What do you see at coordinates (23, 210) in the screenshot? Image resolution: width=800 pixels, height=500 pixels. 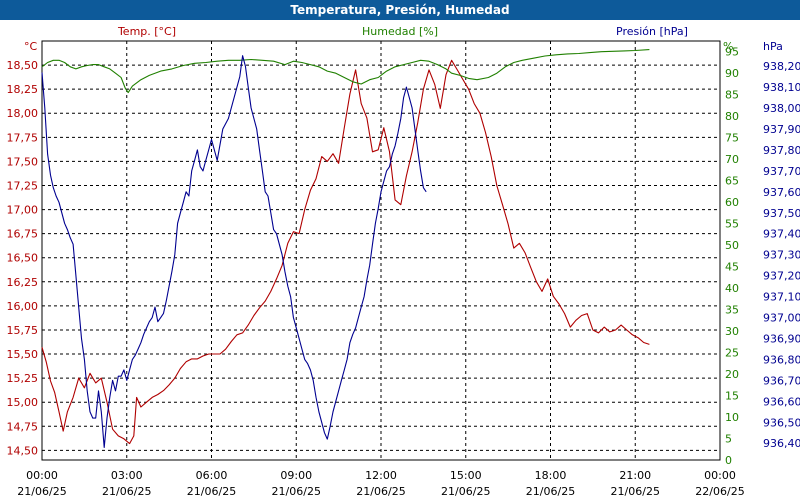 I see `temp-tick-label: 17,00` at bounding box center [23, 210].